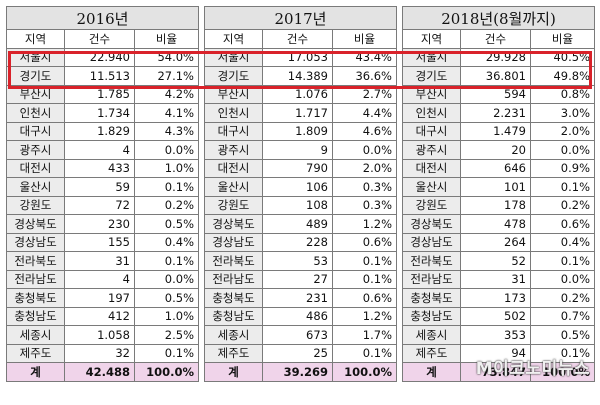  Describe the element at coordinates (499, 205) in the screenshot. I see `table-row: 강원도 178 0.2%` at that location.